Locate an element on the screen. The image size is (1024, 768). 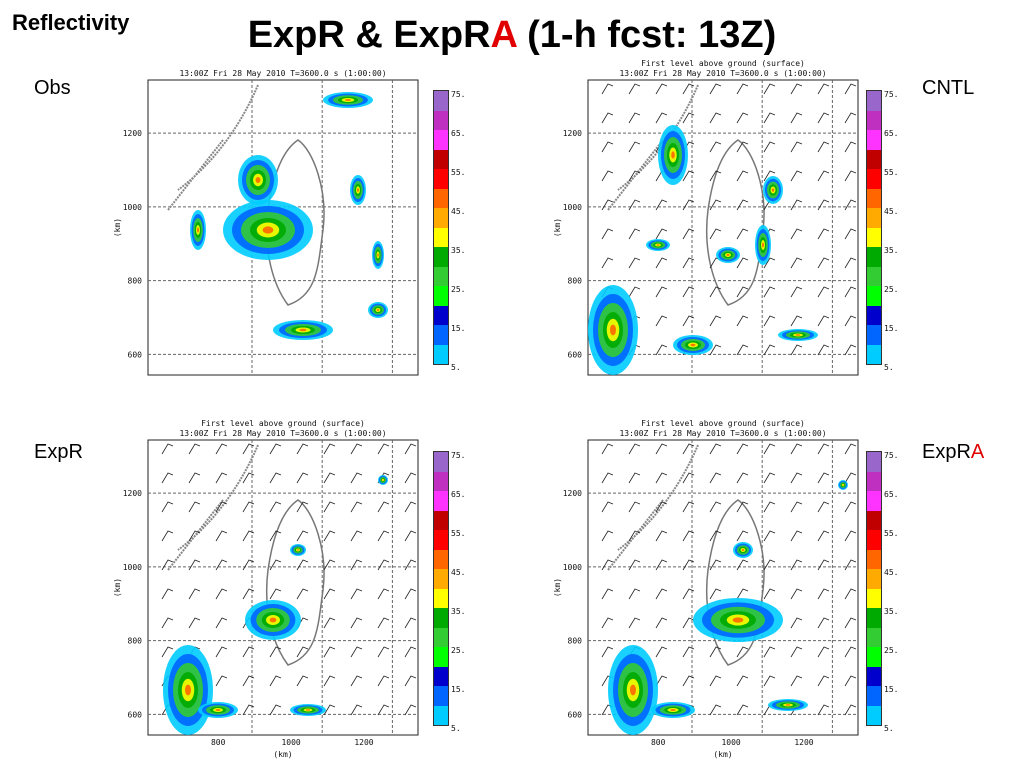
x-tick-label: 1000 is located at coordinates (730, 742).